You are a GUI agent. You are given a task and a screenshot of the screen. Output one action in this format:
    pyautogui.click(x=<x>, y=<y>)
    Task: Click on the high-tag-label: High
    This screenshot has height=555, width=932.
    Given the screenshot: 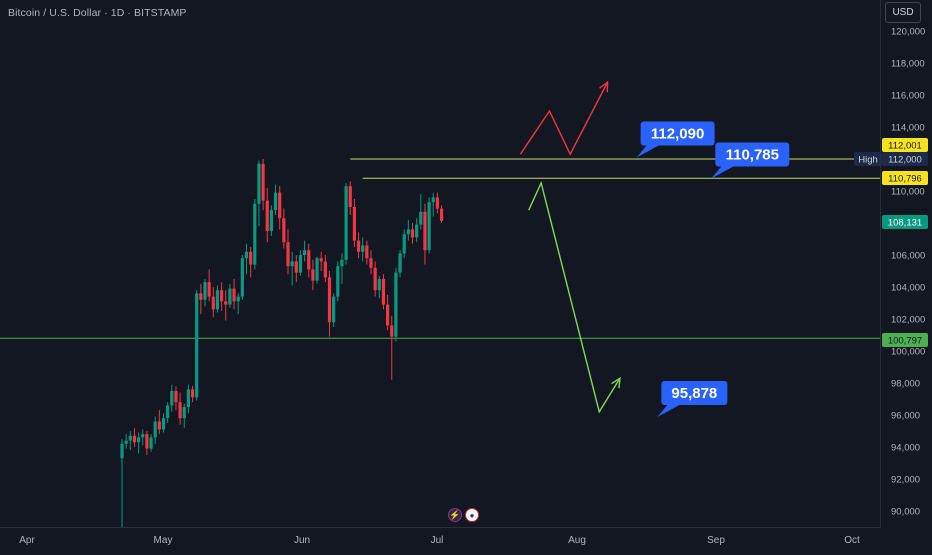 What is the action you would take?
    pyautogui.click(x=868, y=160)
    